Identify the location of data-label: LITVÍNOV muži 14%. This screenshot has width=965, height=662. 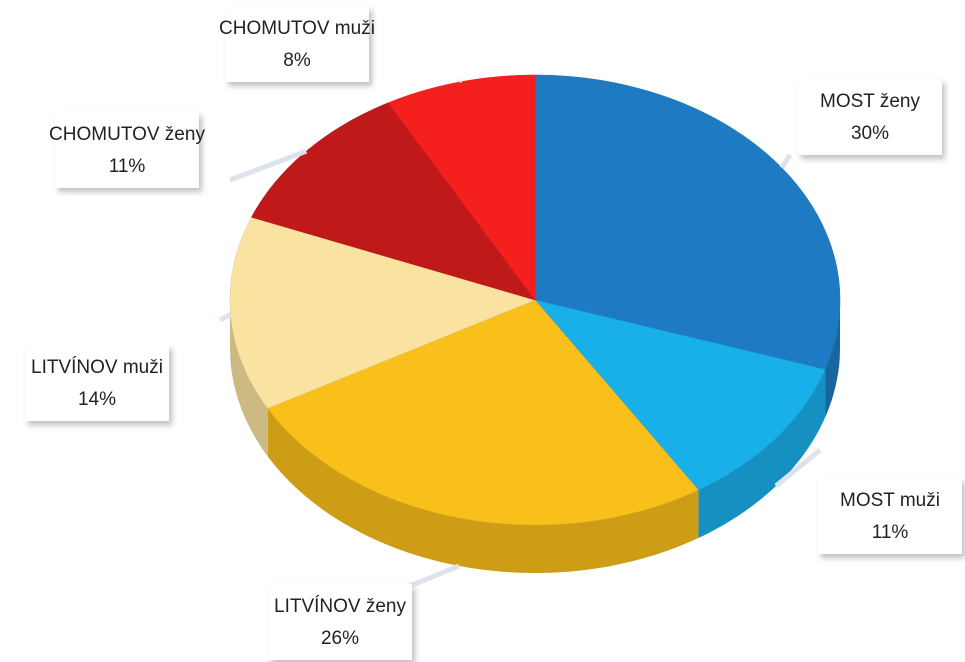
(97, 383).